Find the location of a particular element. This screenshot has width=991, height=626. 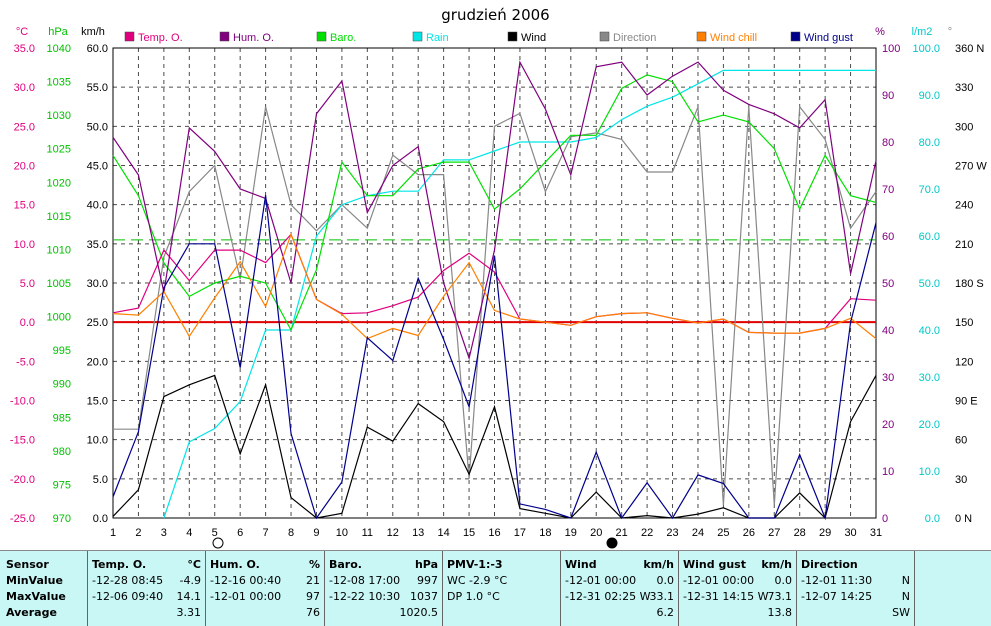

stats-wind-unit: km/h is located at coordinates (658, 564).